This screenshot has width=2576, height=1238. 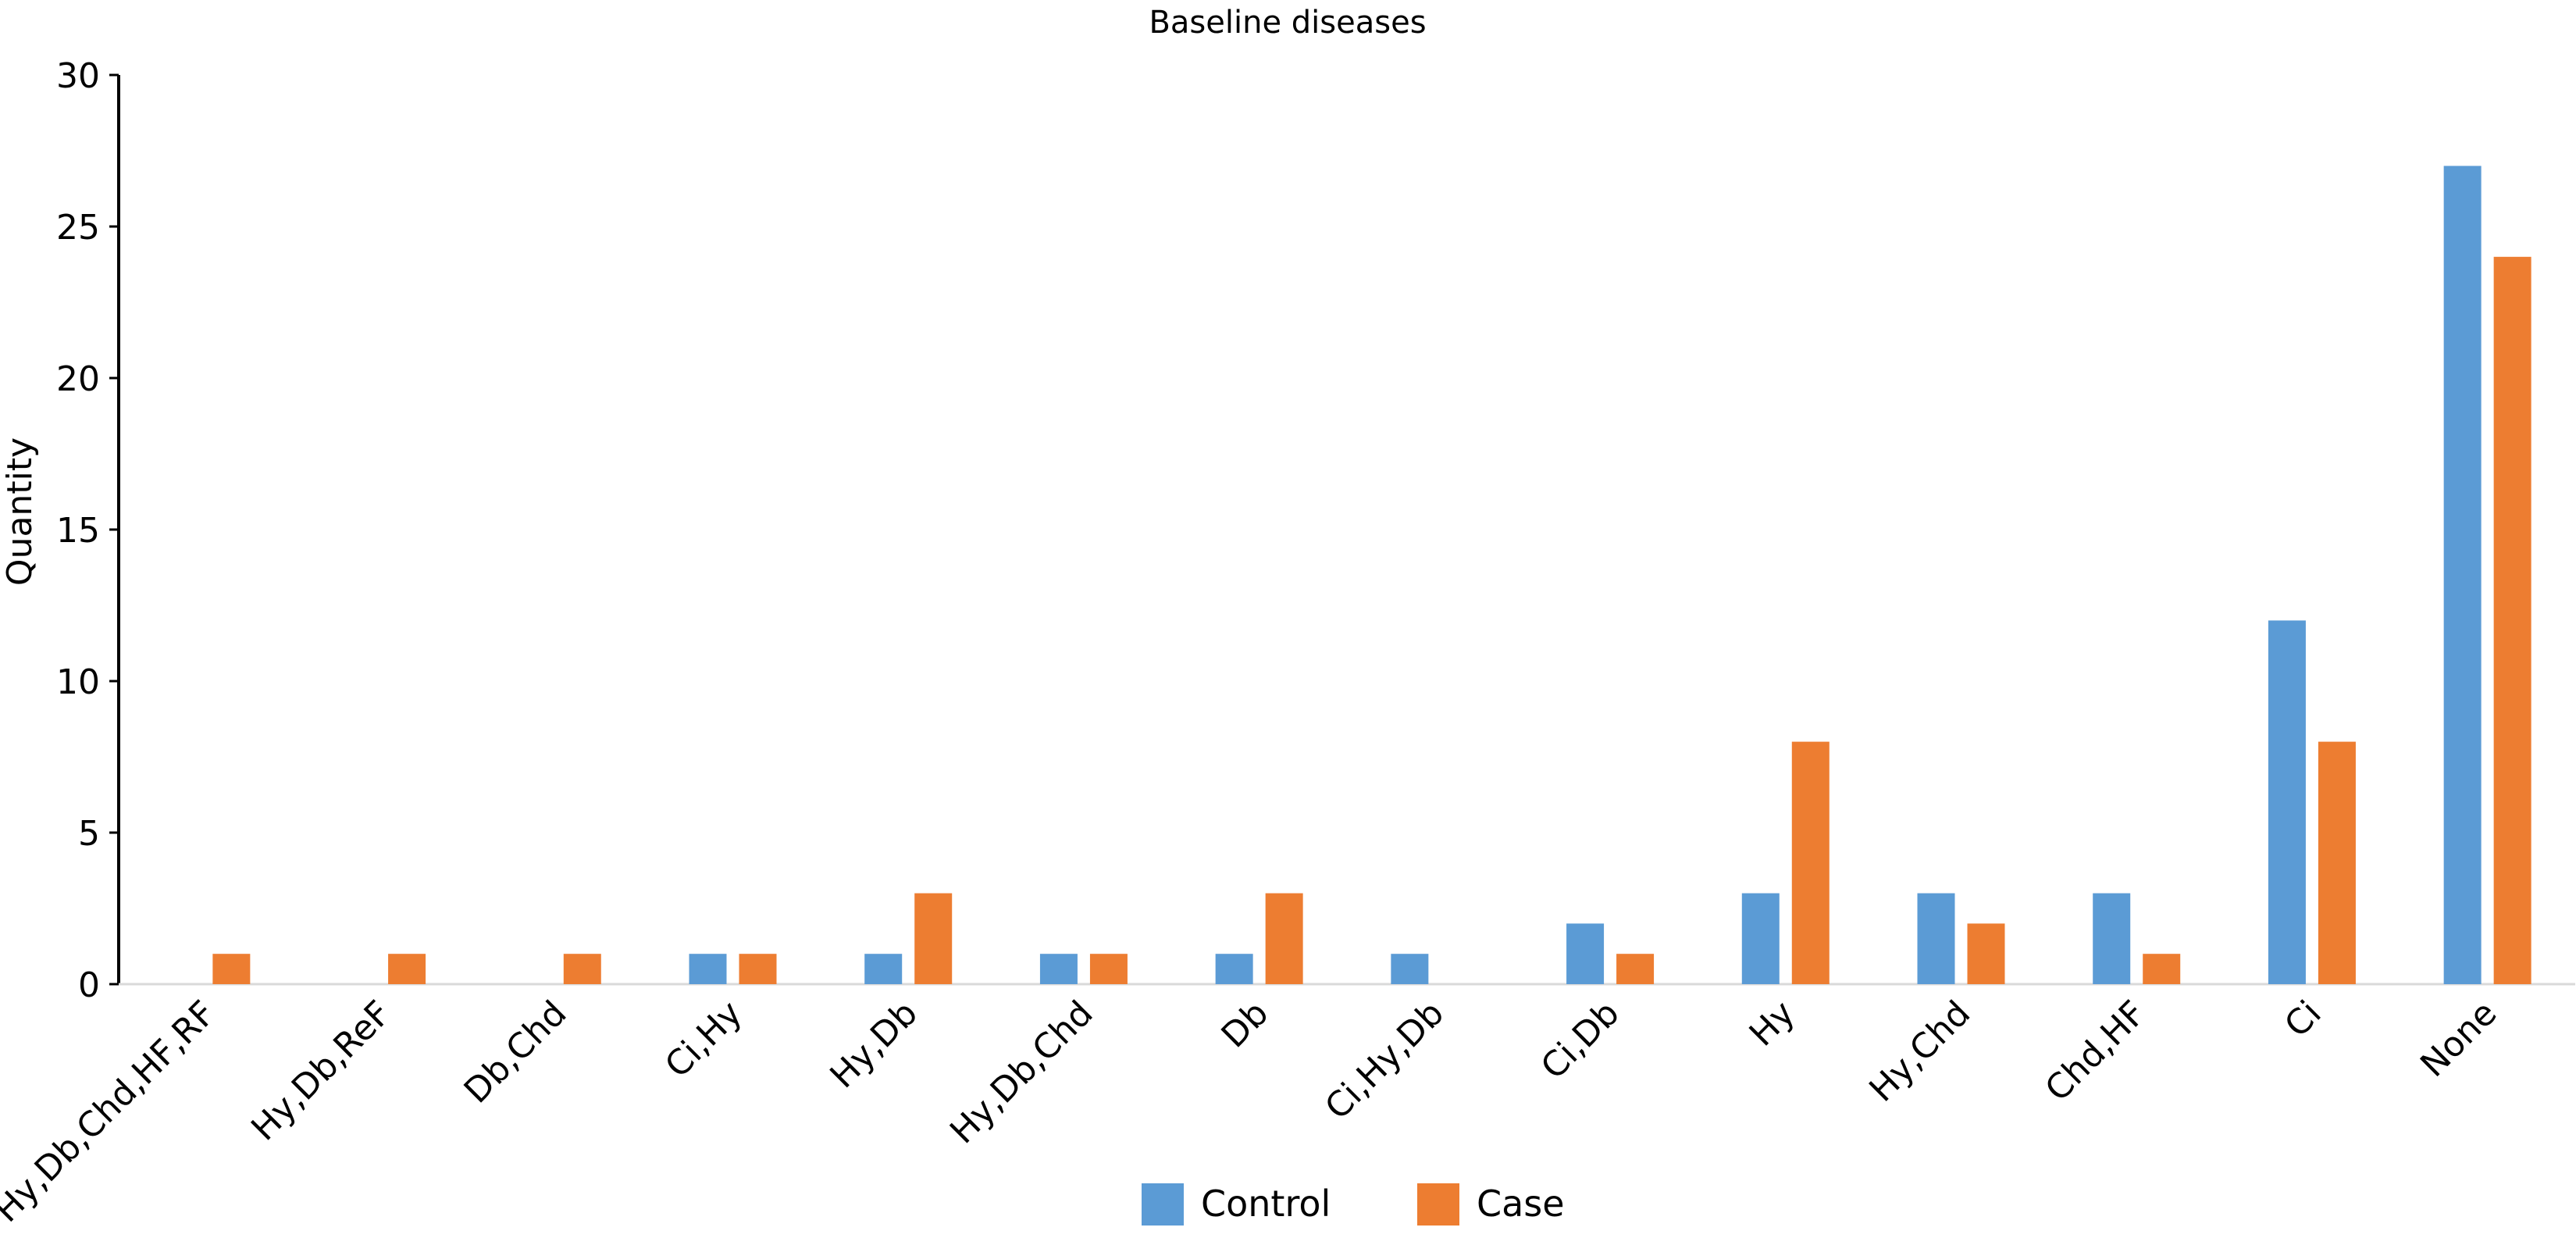 What do you see at coordinates (78, 531) in the screenshot?
I see `y-tick-label: 15` at bounding box center [78, 531].